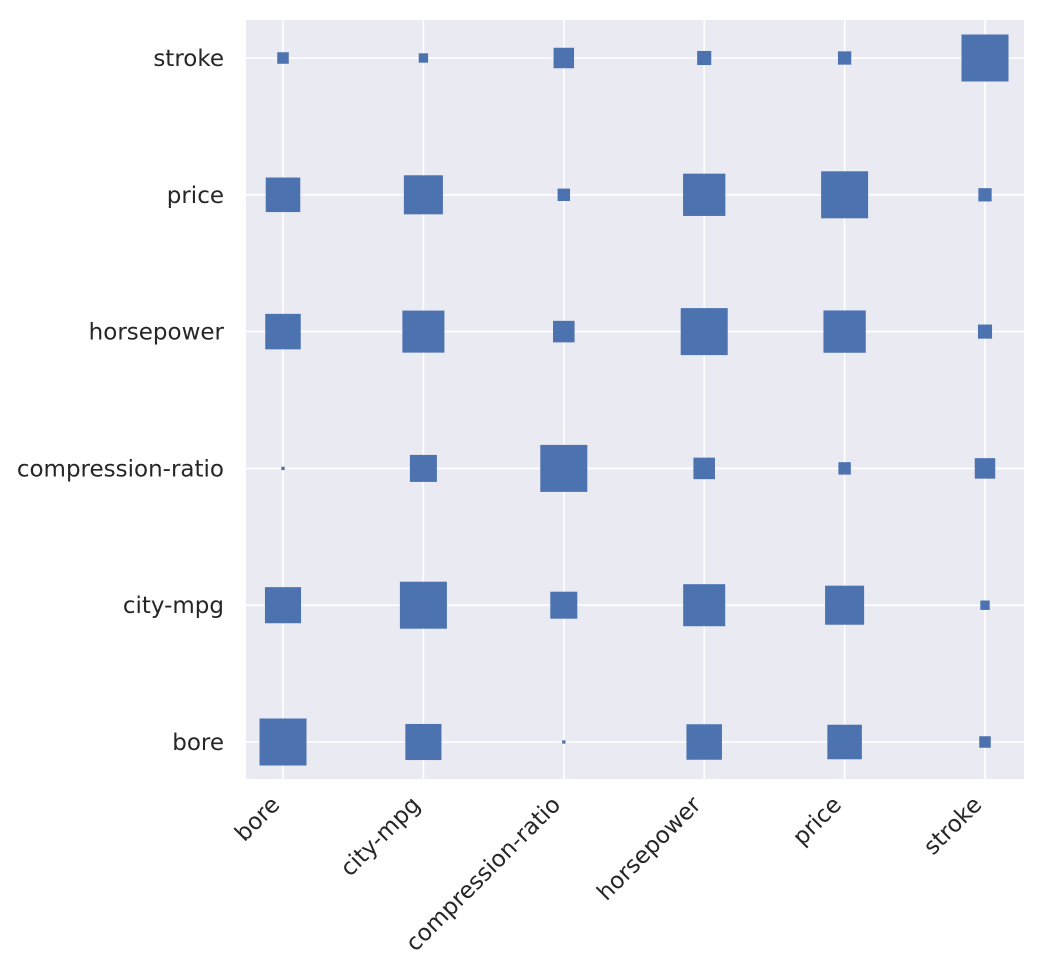 Image resolution: width=1045 pixels, height=980 pixels. I want to click on x-tick-label-compression-ratio: compression-ratio, so click(483, 874).